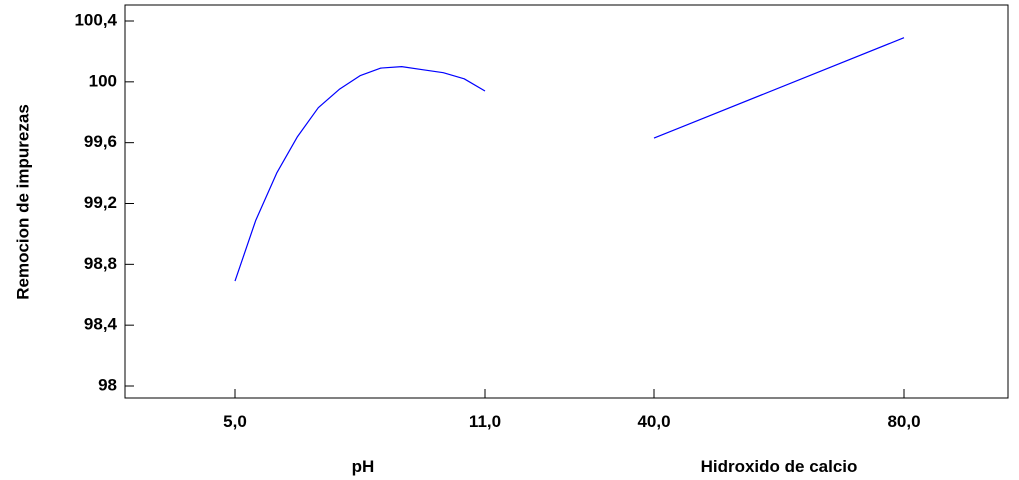 The width and height of the screenshot is (1019, 480). I want to click on x-axis-title-hidroxido: Hidroxido de calcio, so click(779, 466).